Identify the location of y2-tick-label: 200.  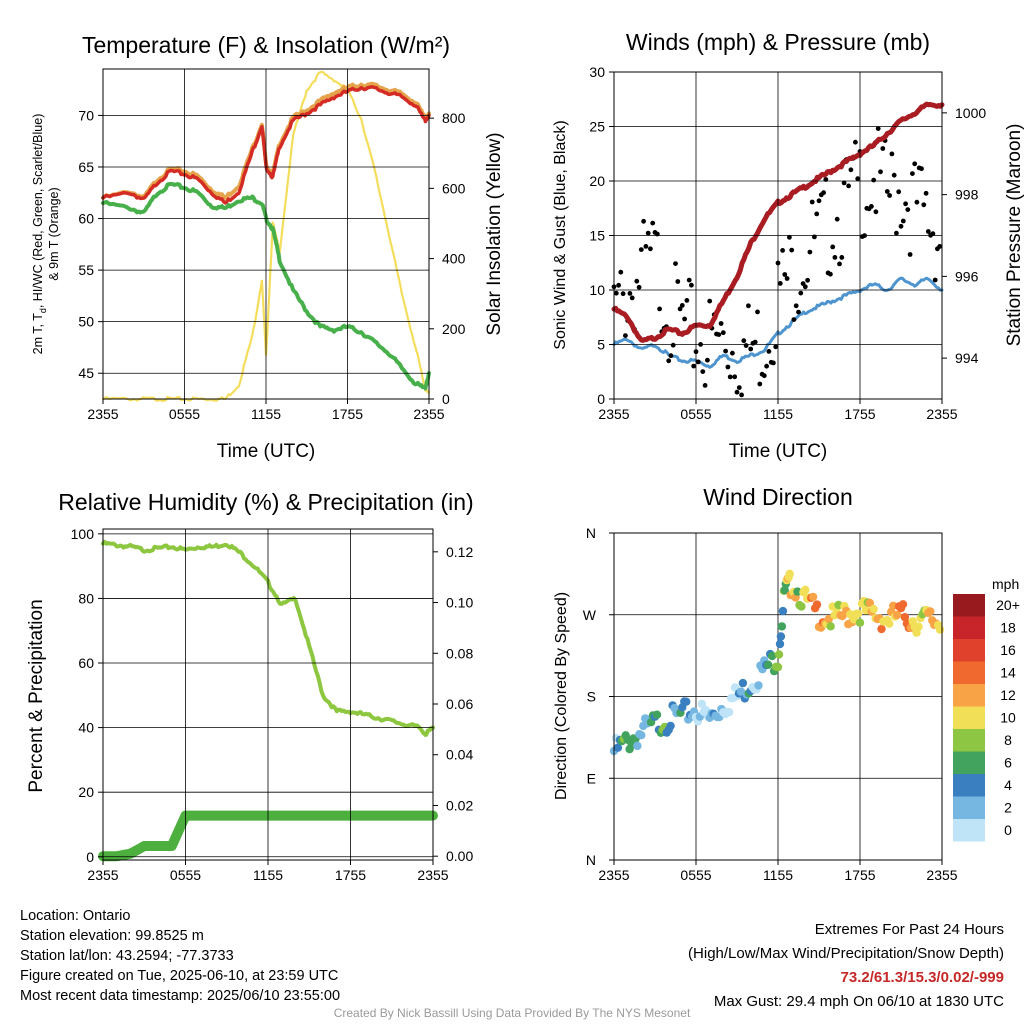
(454, 329).